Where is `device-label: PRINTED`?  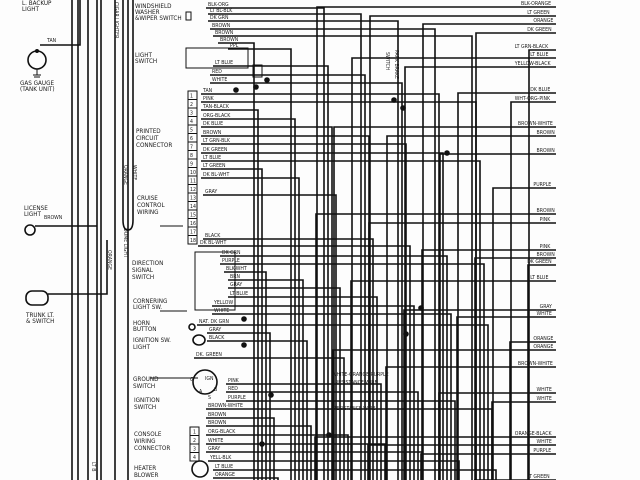 device-label: PRINTED is located at coordinates (148, 131).